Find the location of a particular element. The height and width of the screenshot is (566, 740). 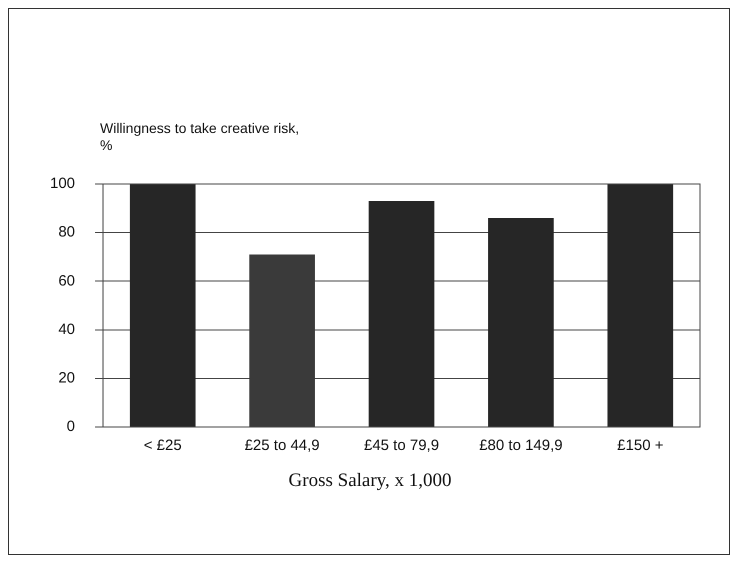

x-tick-label: < £25 is located at coordinates (163, 445).